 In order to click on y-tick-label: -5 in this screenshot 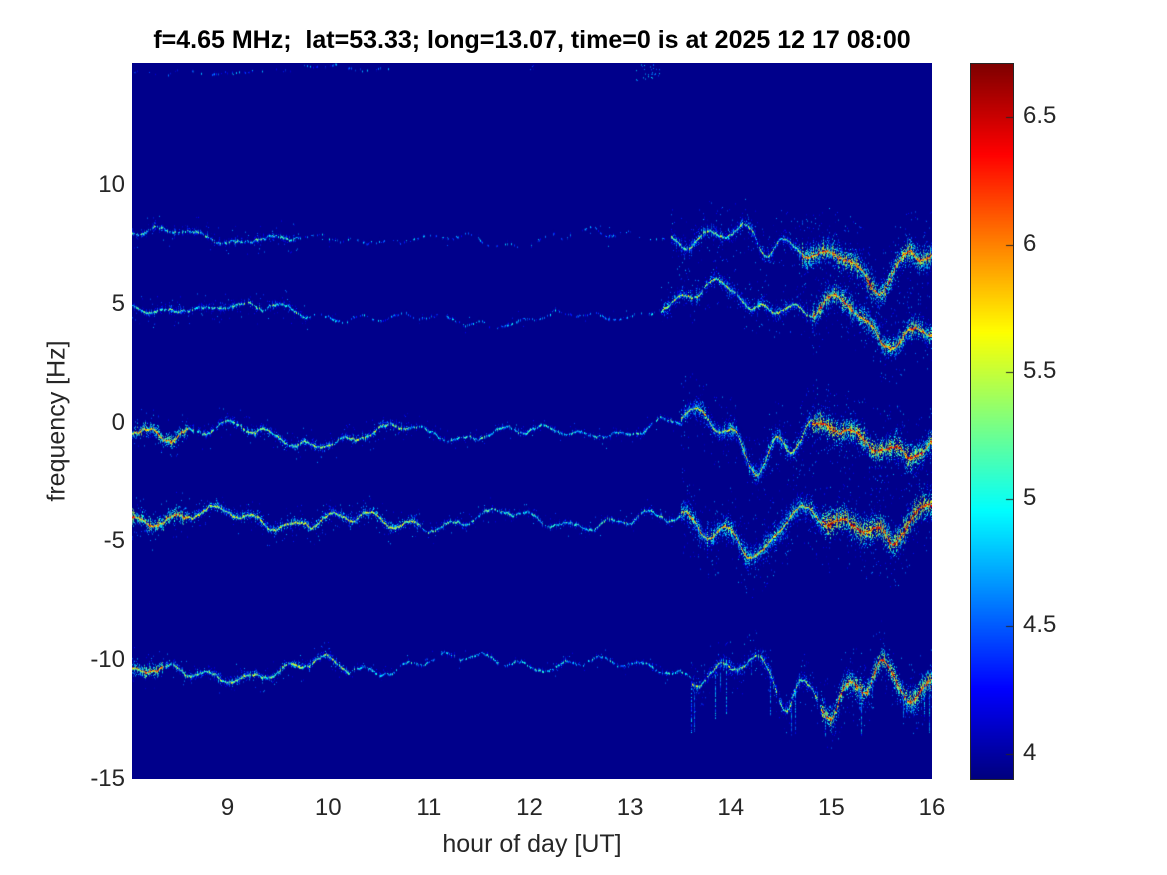, I will do `click(114, 541)`.